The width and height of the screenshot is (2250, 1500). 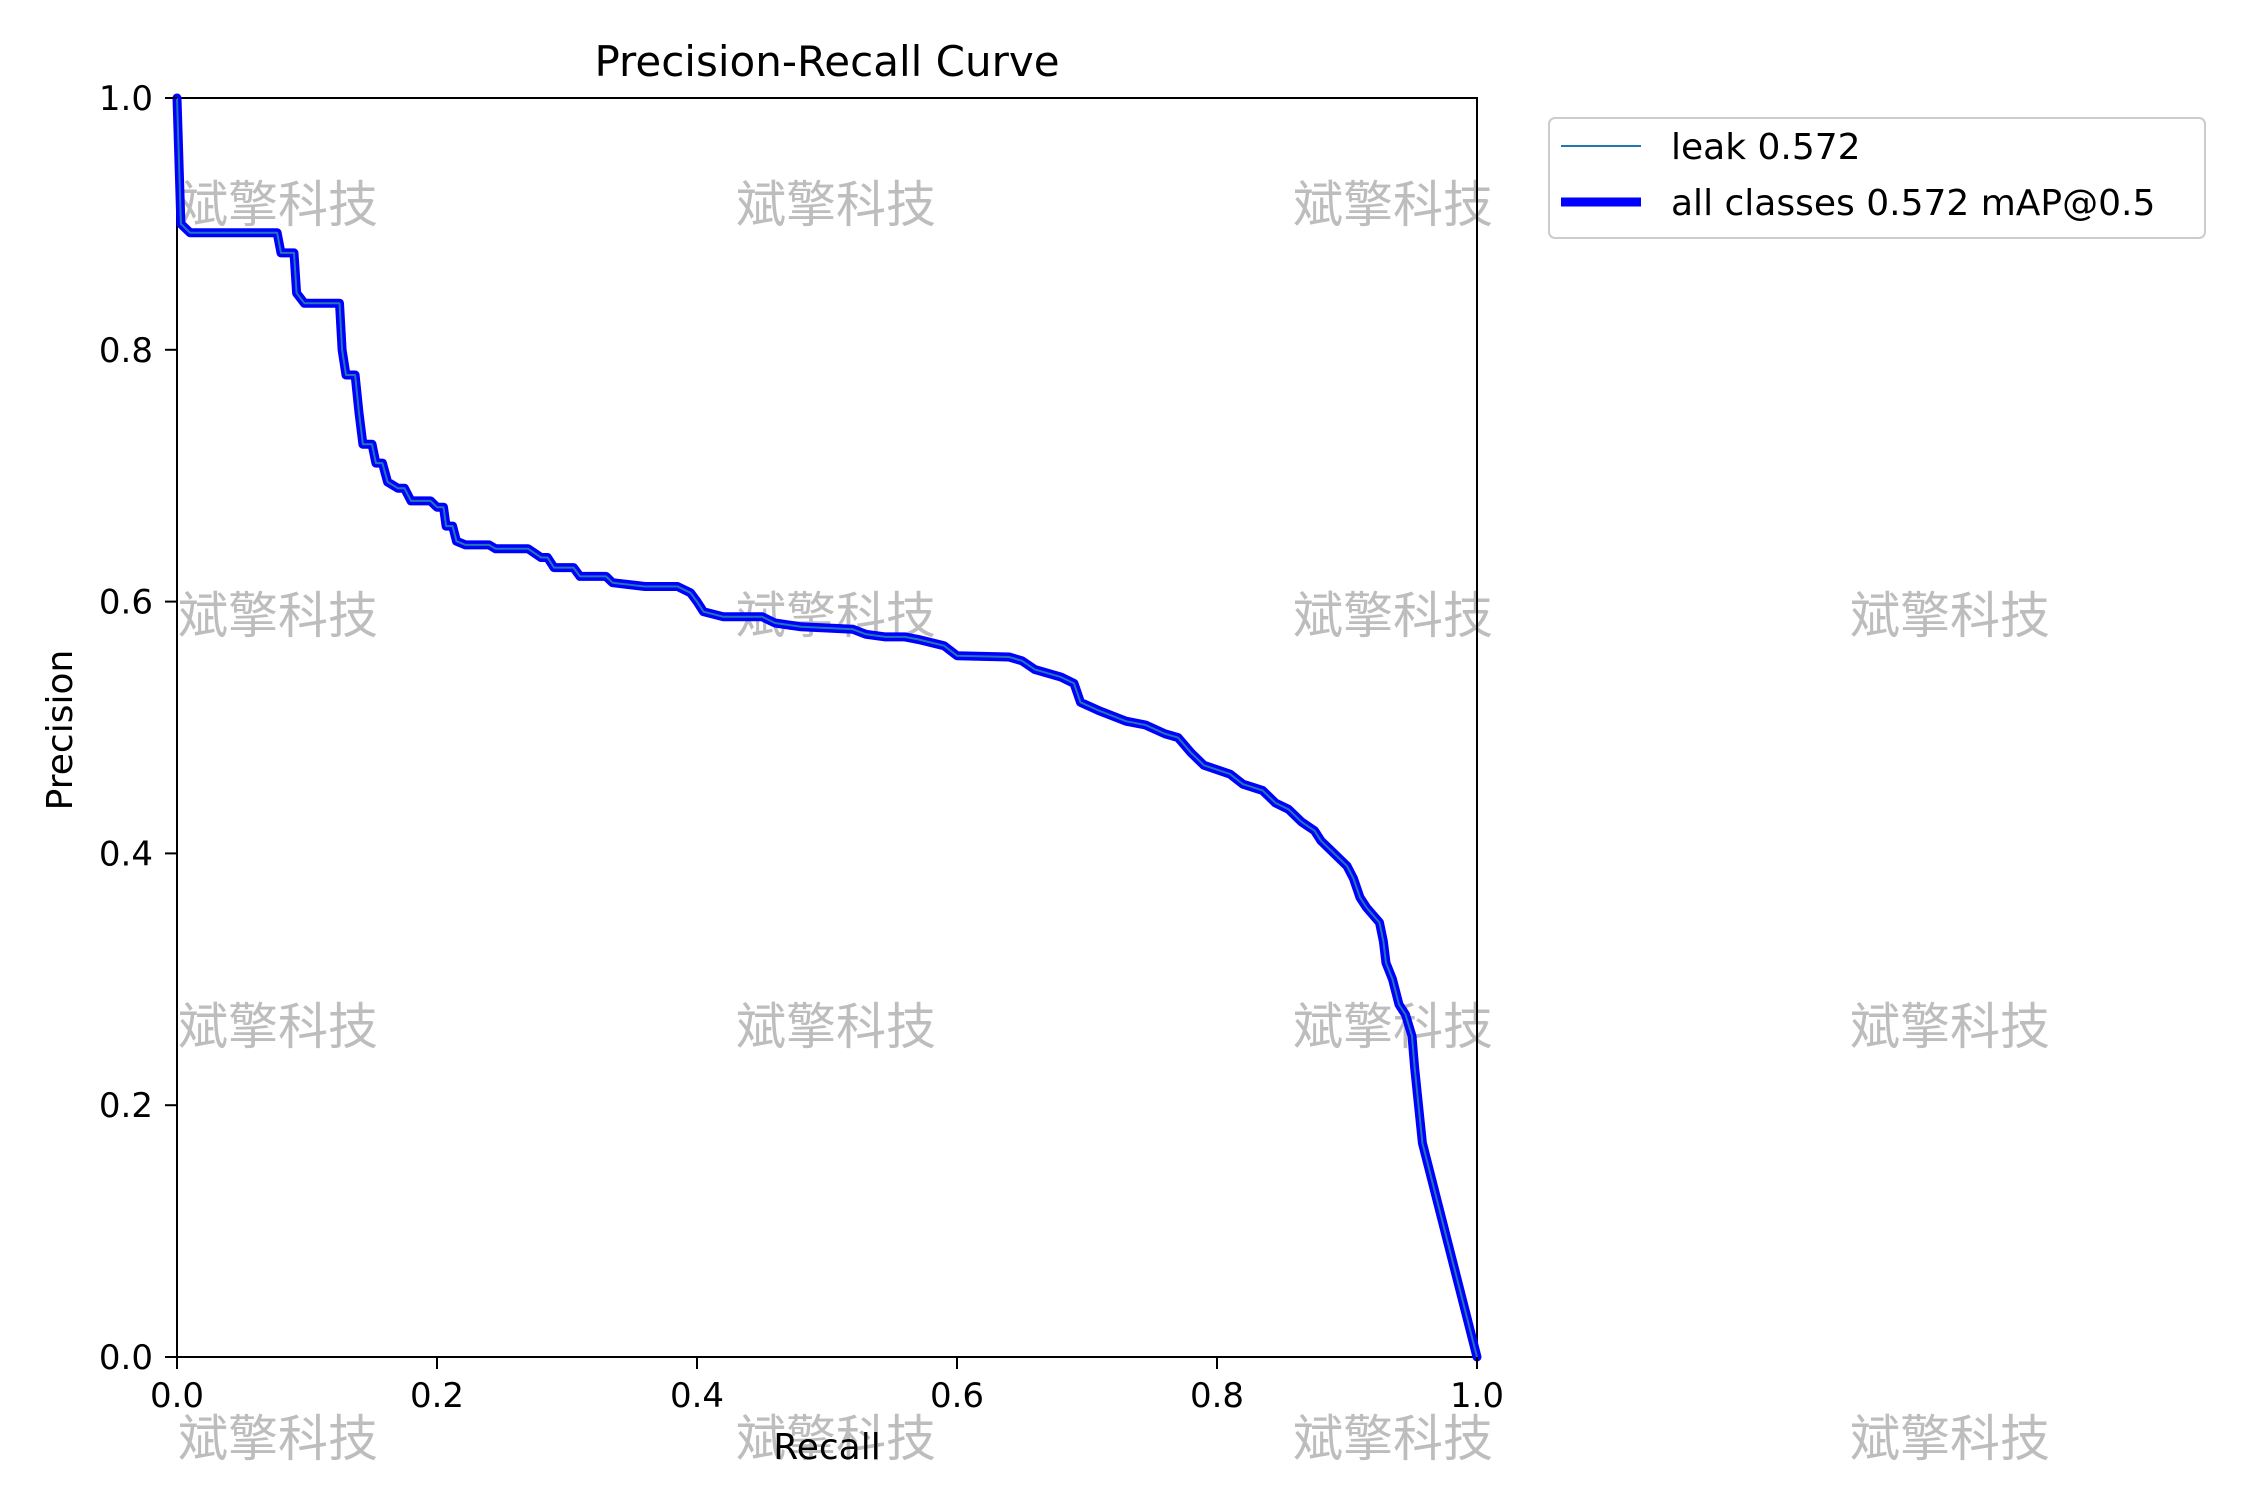 What do you see at coordinates (126, 351) in the screenshot?
I see `y-tick-label: 0.8` at bounding box center [126, 351].